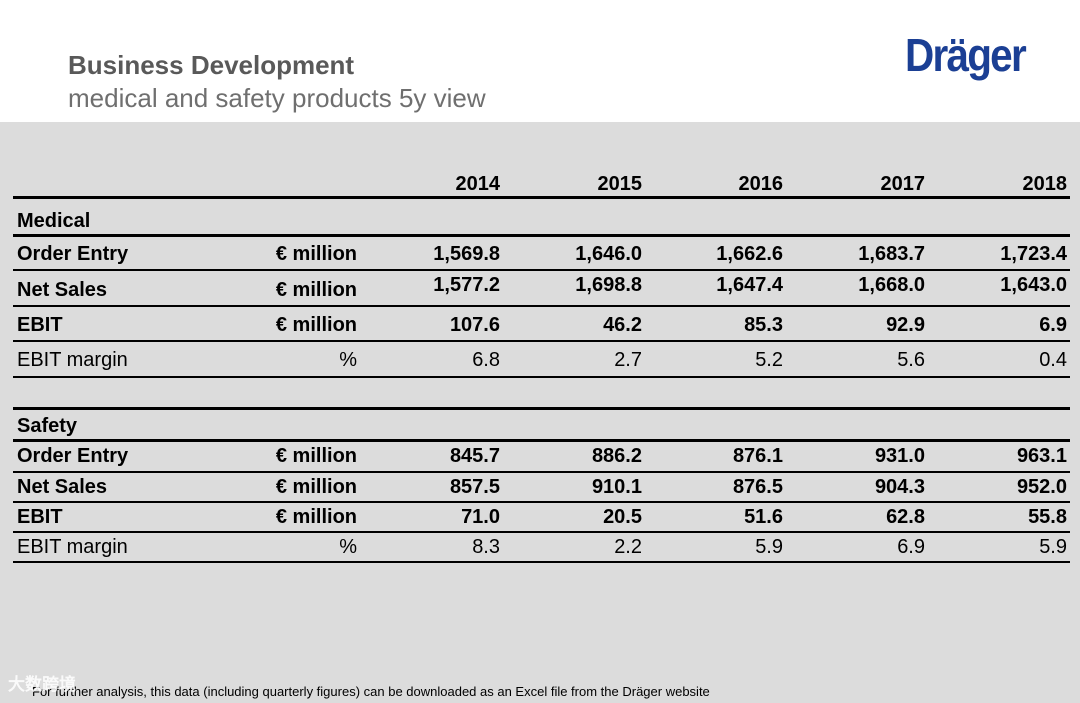 The height and width of the screenshot is (703, 1080). Describe the element at coordinates (474, 487) in the screenshot. I see `cell-value: 857.5` at that location.